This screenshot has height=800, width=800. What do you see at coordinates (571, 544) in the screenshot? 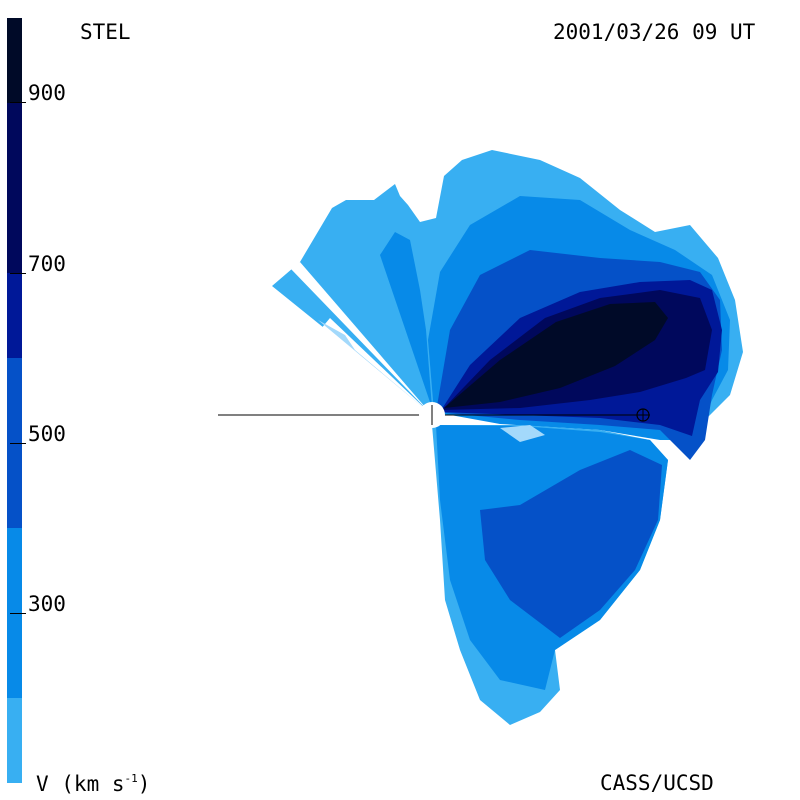
I see `map-region-lower-inner` at bounding box center [571, 544].